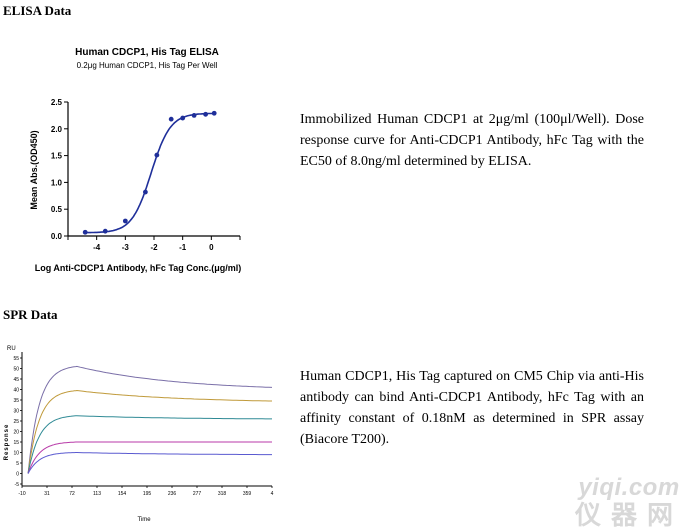 This screenshot has height=530, width=689. I want to click on elisa-chart-subtitle: 0.2μg Human CDCP1, His Tag Per Well, so click(147, 65).